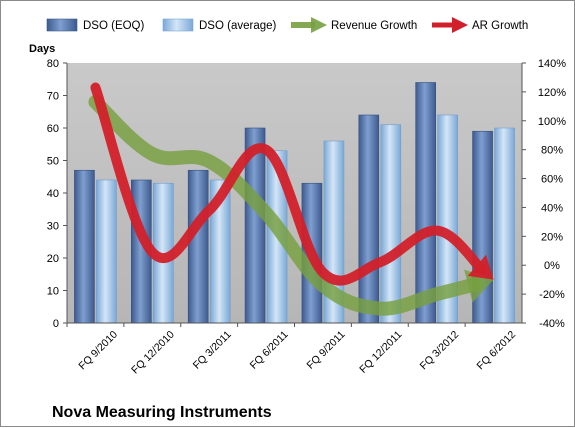  I want to click on right-tick-label: -40%, so click(552, 324).